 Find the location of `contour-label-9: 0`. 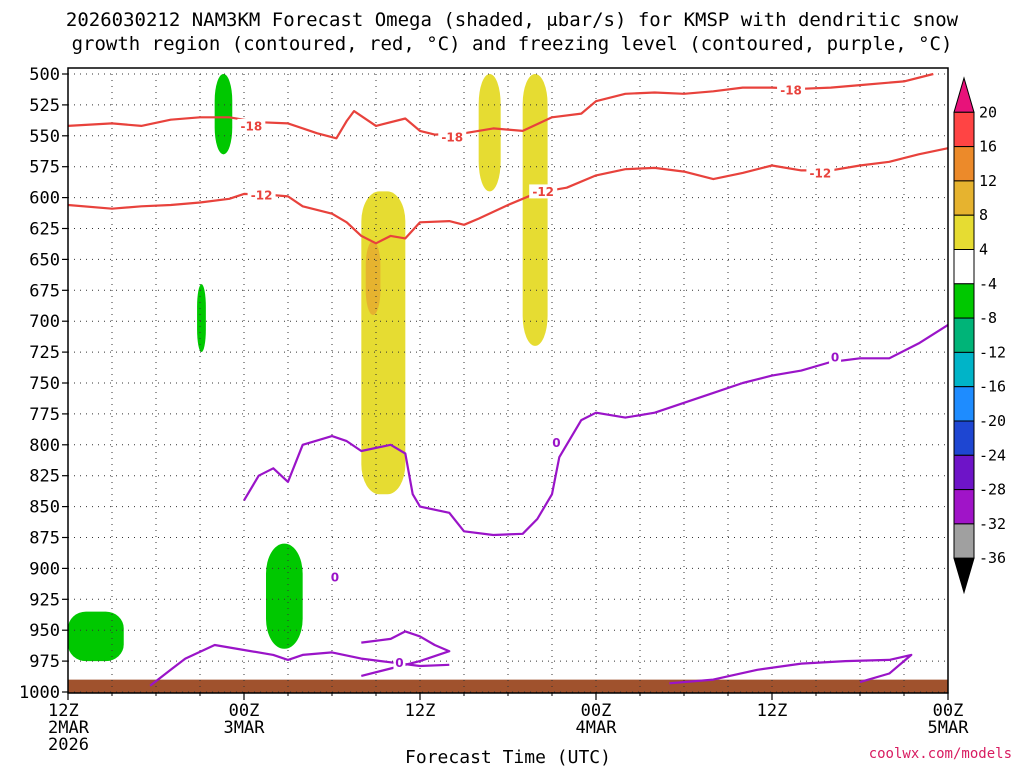

contour-label-9: 0 is located at coordinates (835, 358).